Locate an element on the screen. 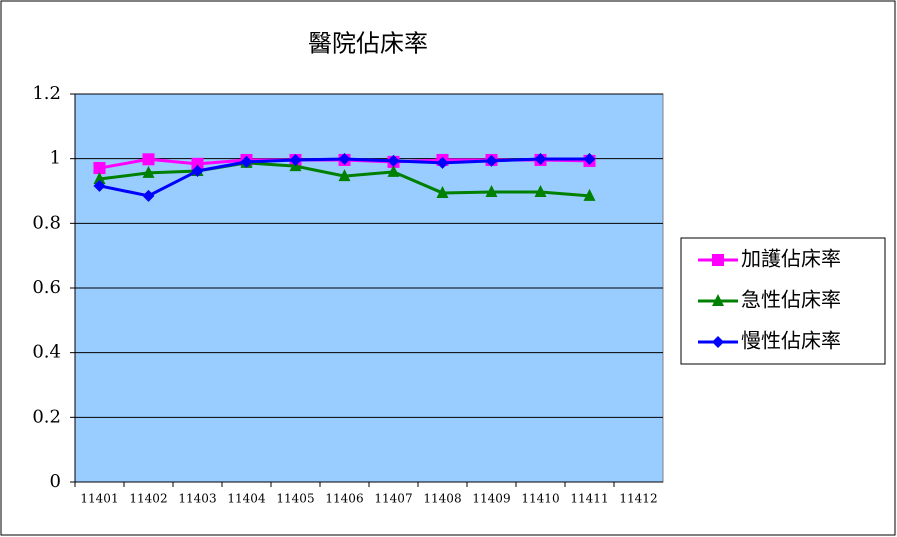  x-tick-label: 11404 is located at coordinates (246, 499).